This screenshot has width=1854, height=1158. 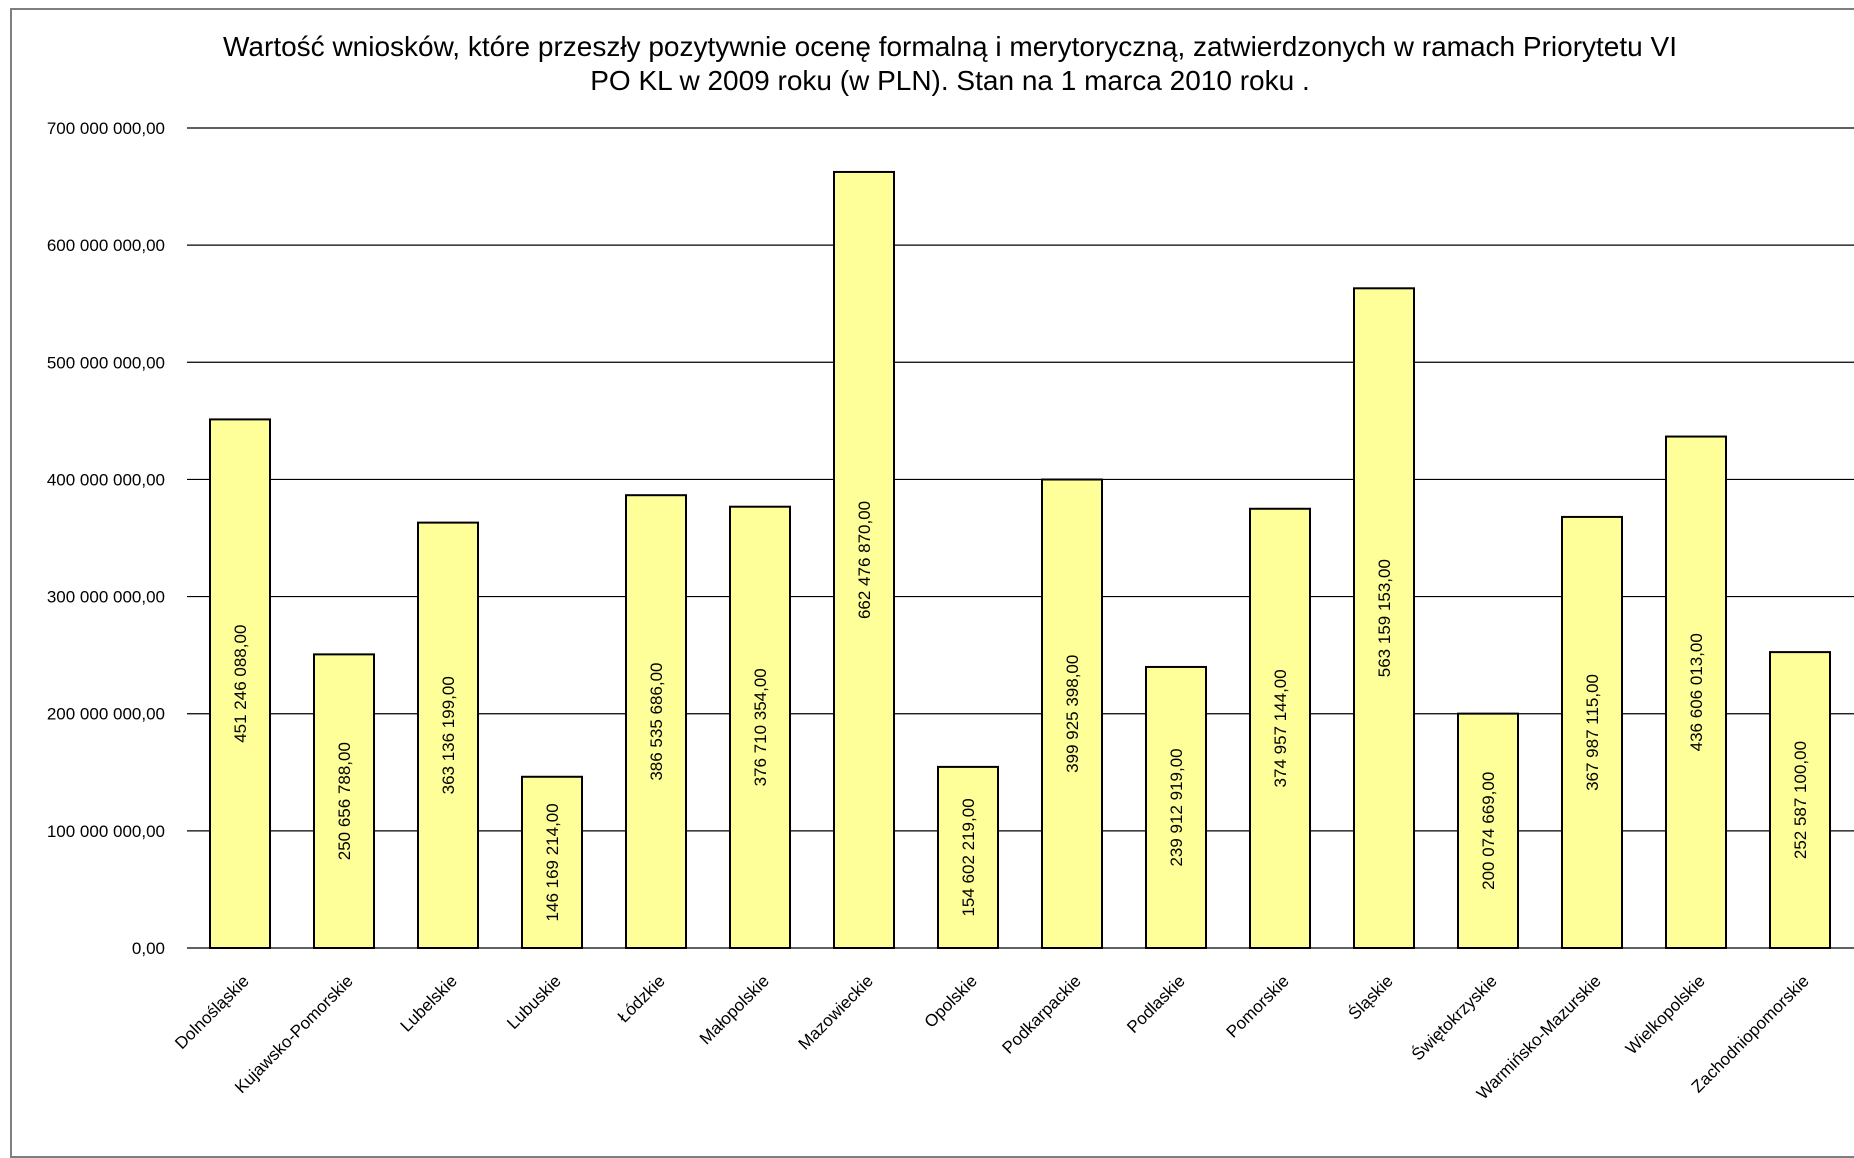 I want to click on x-category-label: Małopolskie, so click(x=734, y=1009).